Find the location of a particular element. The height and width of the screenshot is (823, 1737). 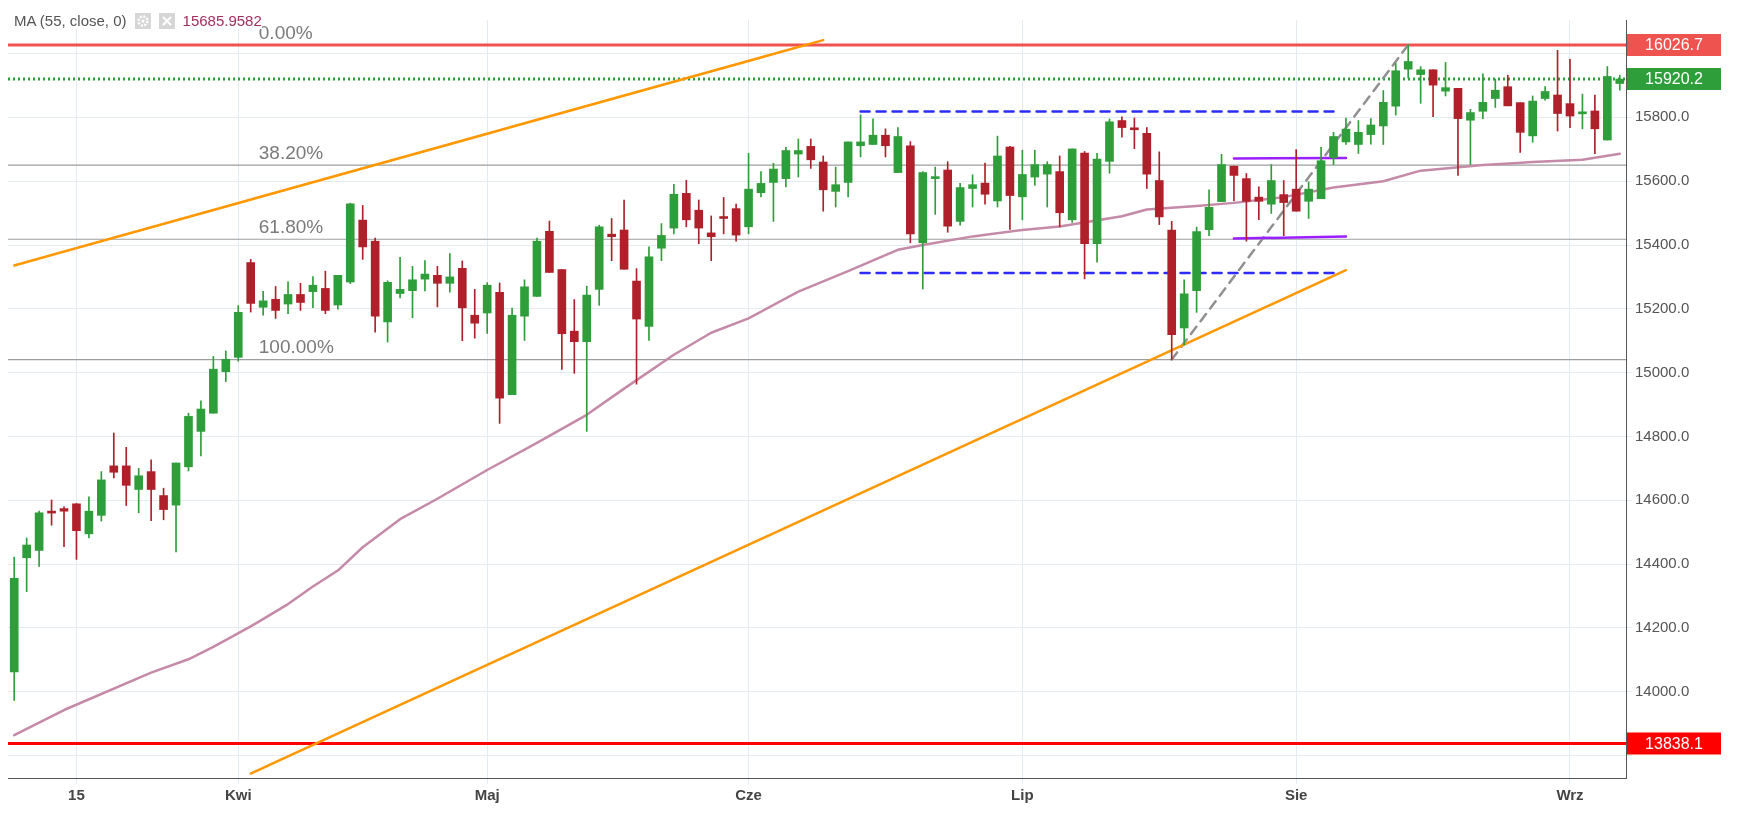

y-tick-label: 14600.0 is located at coordinates (1662, 499).